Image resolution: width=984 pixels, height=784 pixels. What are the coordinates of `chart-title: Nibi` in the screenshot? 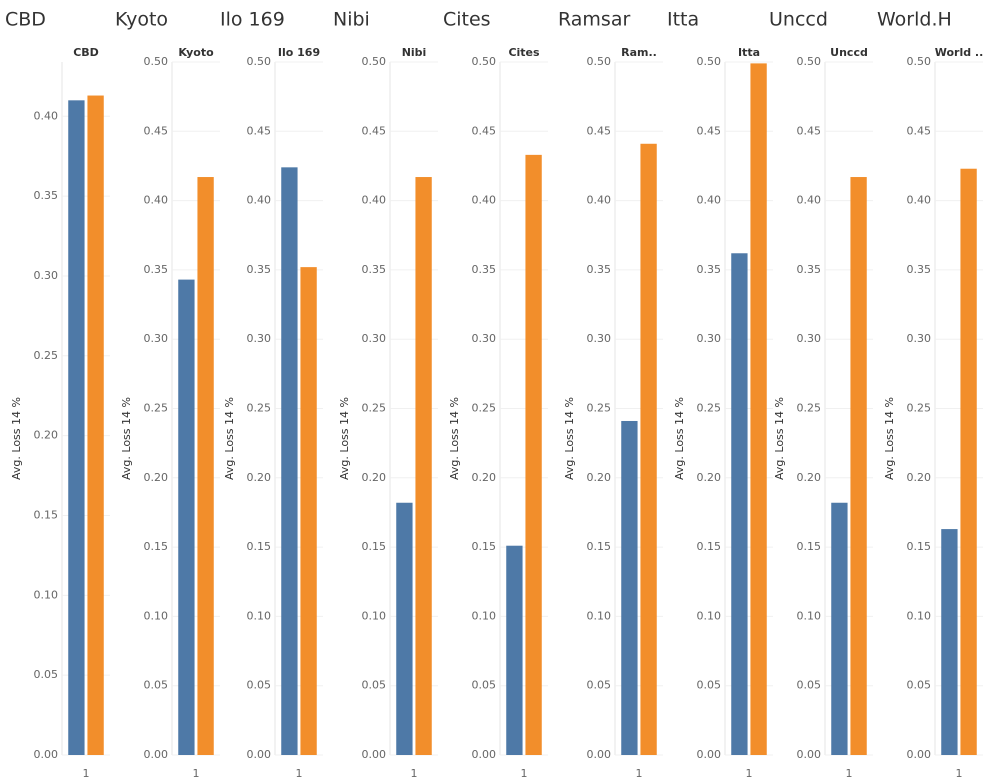 It's located at (351, 20).